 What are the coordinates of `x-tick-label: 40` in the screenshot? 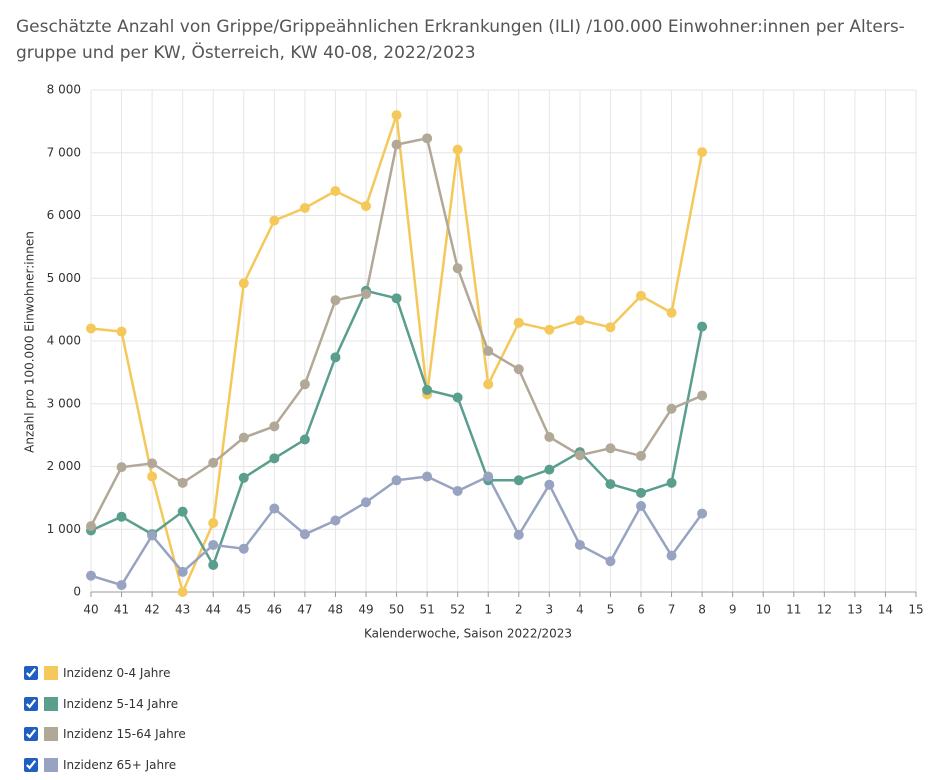 It's located at (90, 610).